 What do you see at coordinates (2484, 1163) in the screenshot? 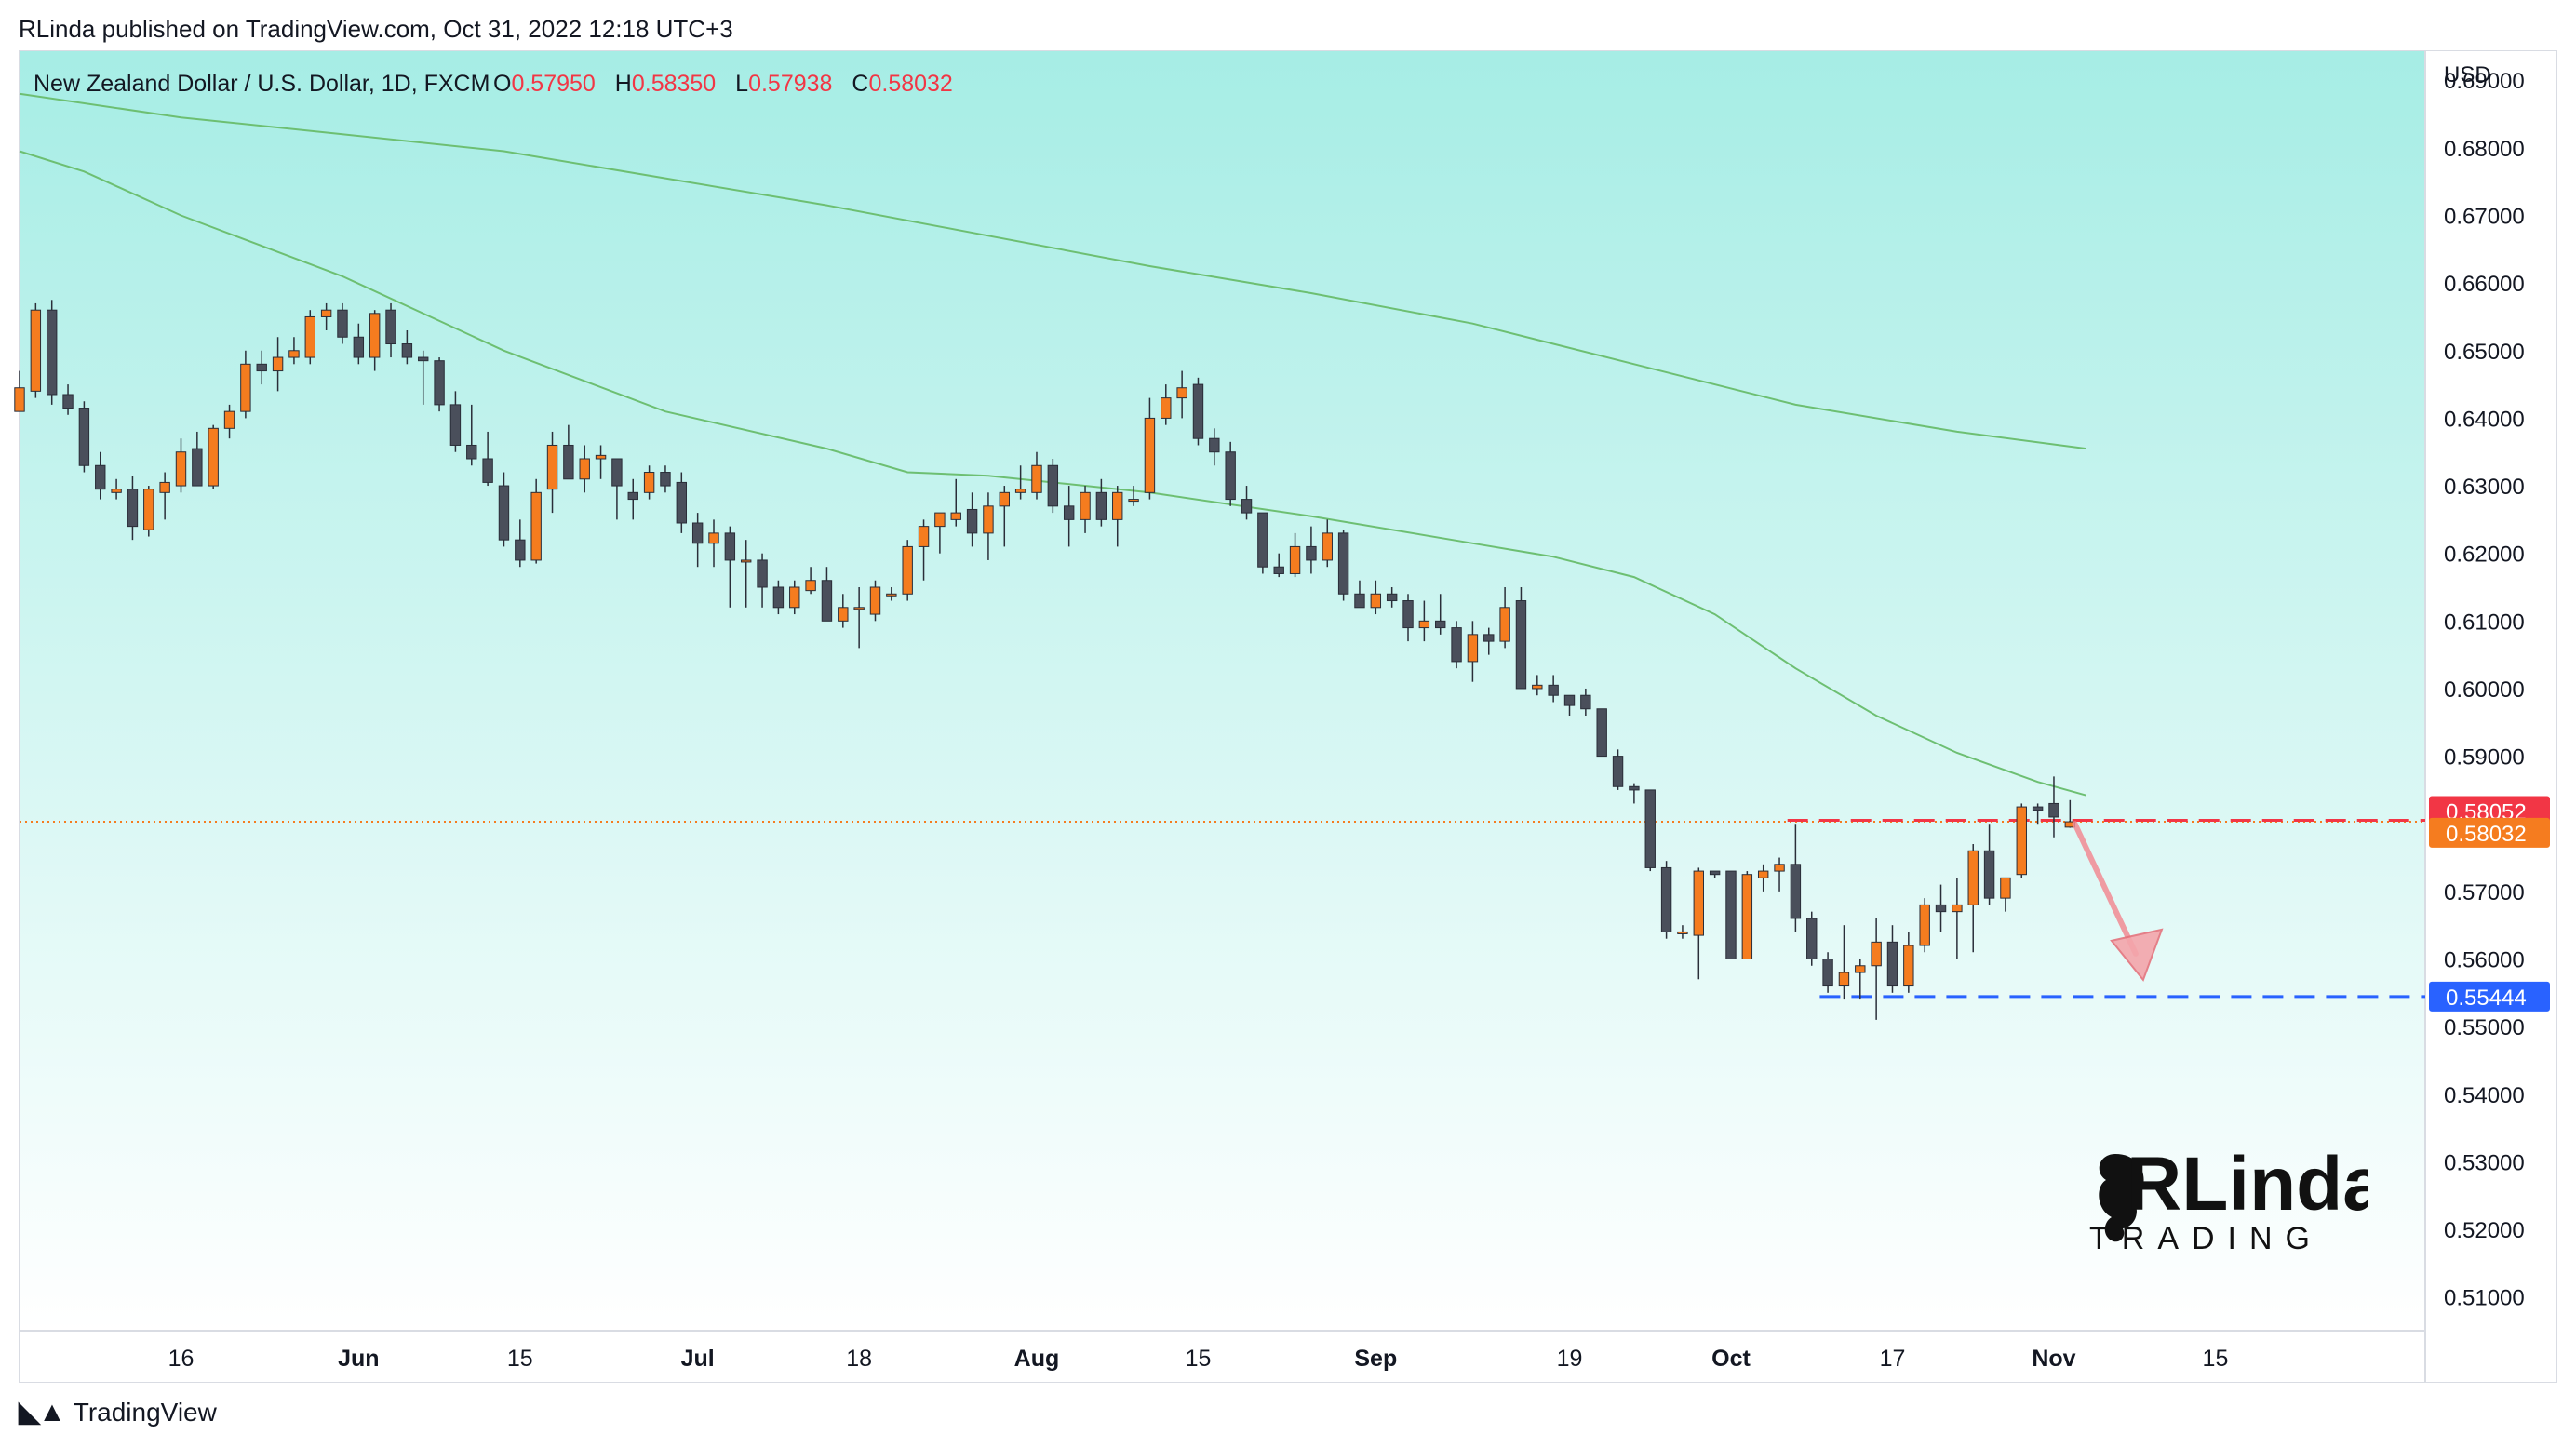
I see `price-tick-label: 0.53000` at bounding box center [2484, 1163].